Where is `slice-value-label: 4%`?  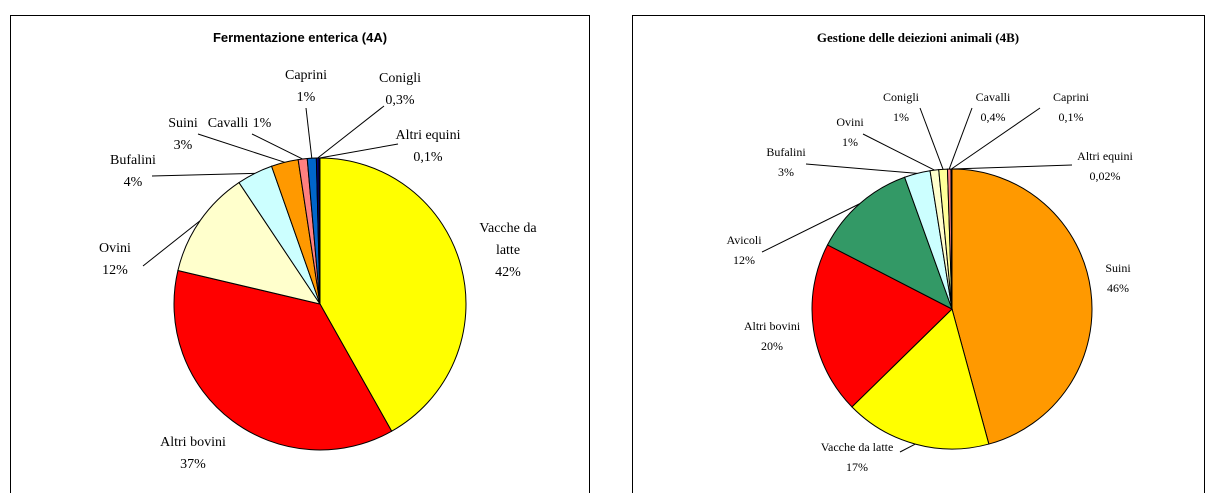 slice-value-label: 4% is located at coordinates (133, 182).